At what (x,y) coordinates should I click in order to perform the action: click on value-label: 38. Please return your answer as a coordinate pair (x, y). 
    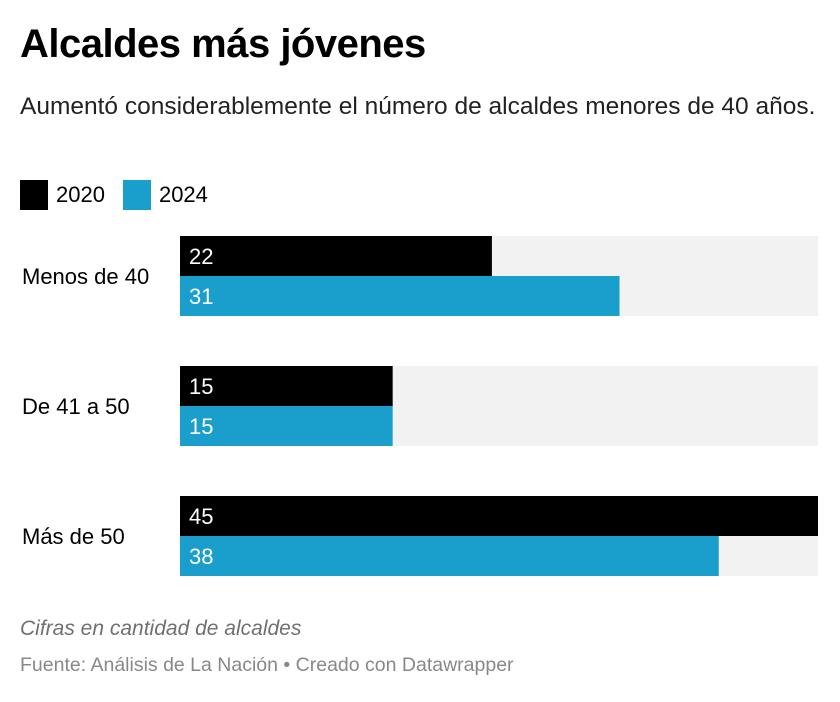
    Looking at the image, I should click on (201, 556).